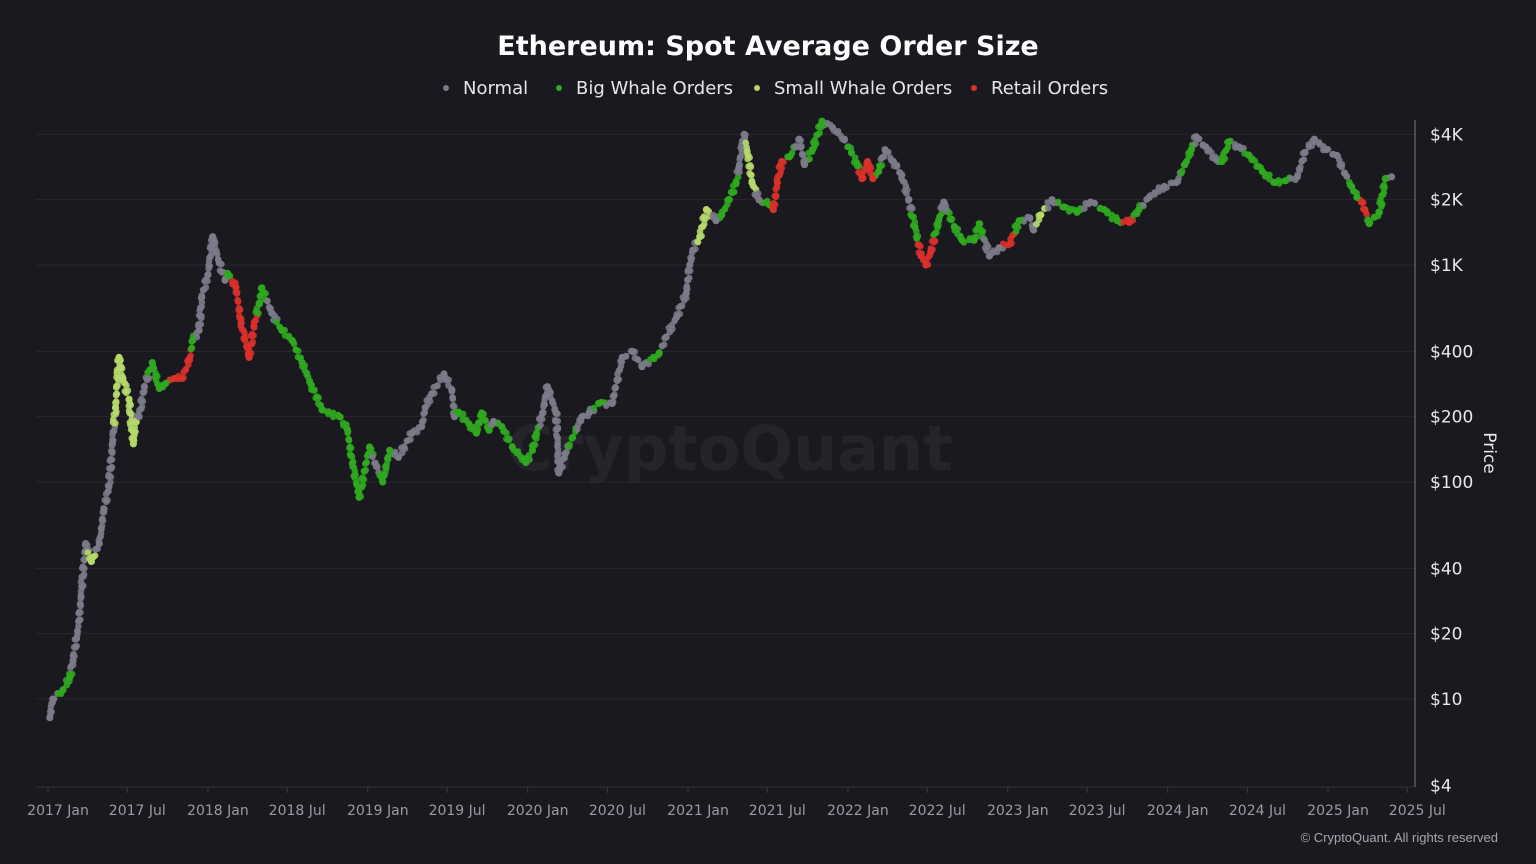 This screenshot has width=1536, height=864. Describe the element at coordinates (1049, 88) in the screenshot. I see `legend-label: Retail Orders` at that location.